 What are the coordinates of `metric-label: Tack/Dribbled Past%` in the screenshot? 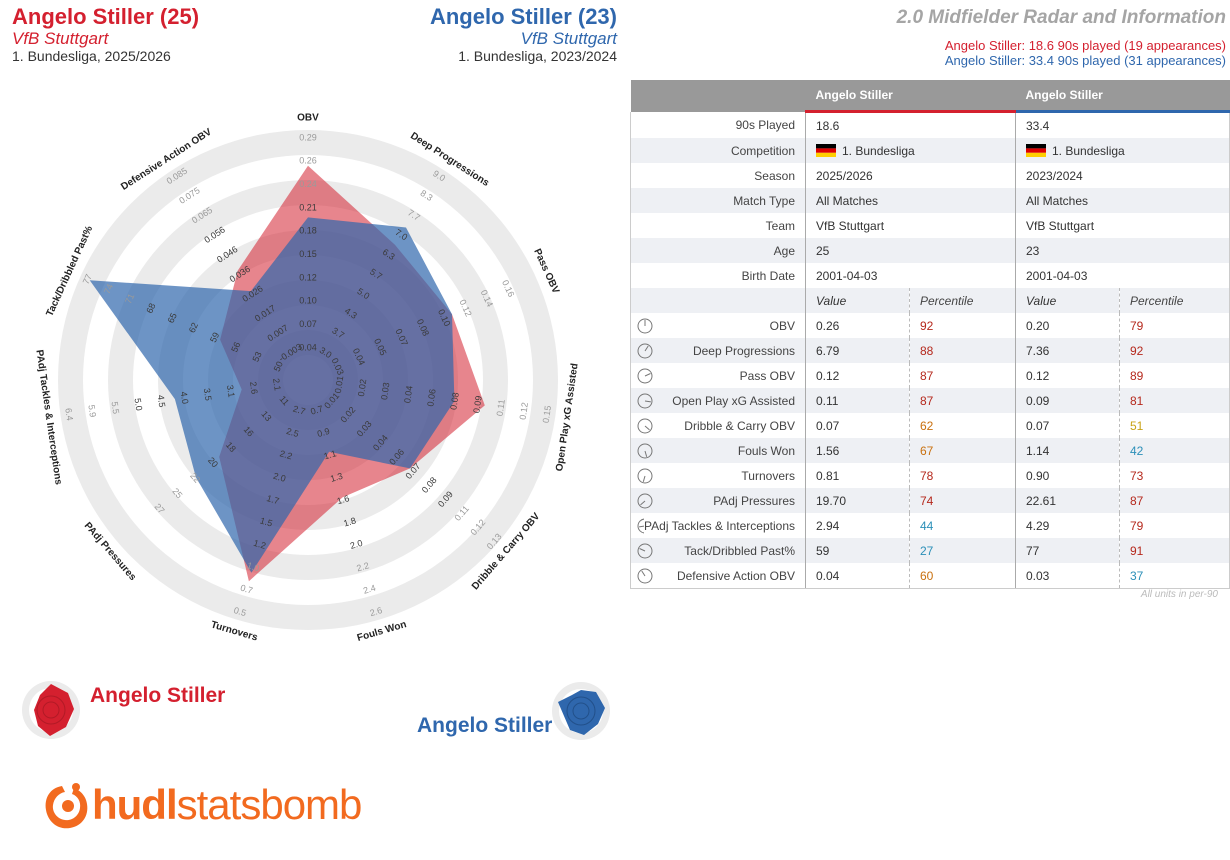 It's located at (744, 551).